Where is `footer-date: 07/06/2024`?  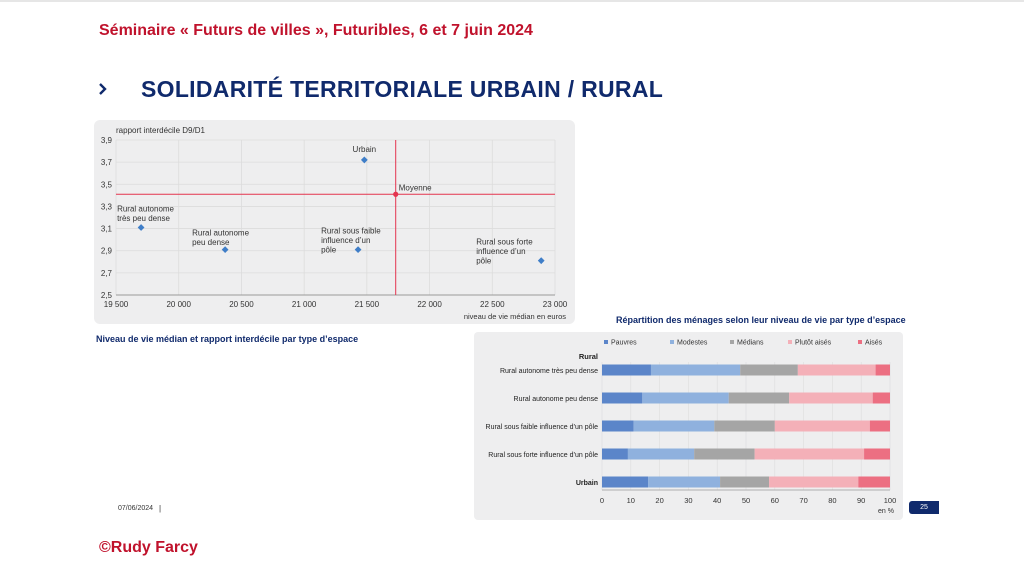
footer-date: 07/06/2024 is located at coordinates (136, 508).